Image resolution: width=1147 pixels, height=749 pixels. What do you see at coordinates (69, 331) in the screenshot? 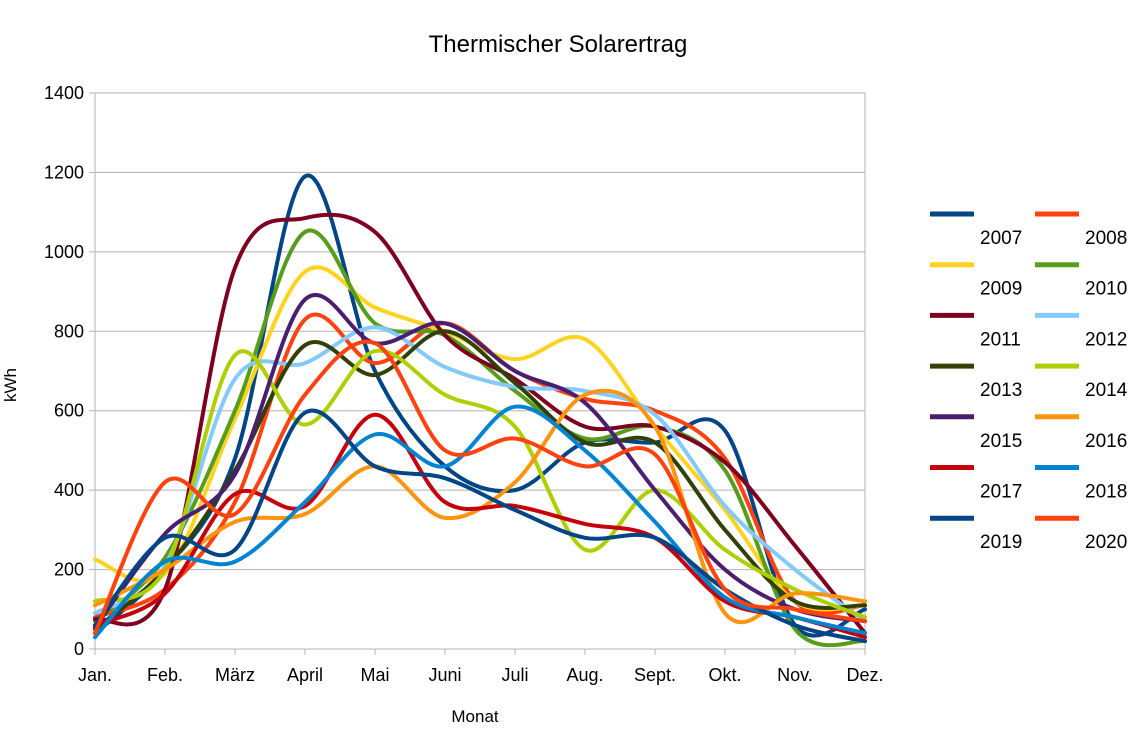
I see `y-tick-label: 800` at bounding box center [69, 331].